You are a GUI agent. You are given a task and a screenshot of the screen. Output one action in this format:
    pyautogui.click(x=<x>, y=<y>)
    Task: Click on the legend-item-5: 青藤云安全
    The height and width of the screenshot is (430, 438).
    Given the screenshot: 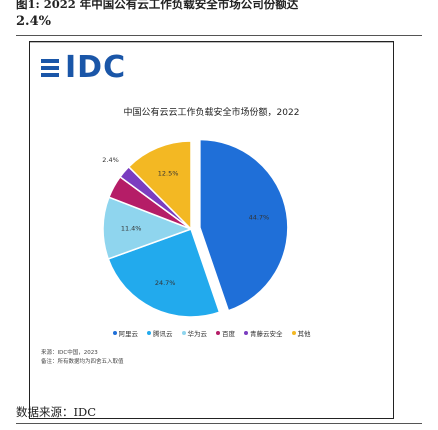 What is the action you would take?
    pyautogui.click(x=263, y=333)
    